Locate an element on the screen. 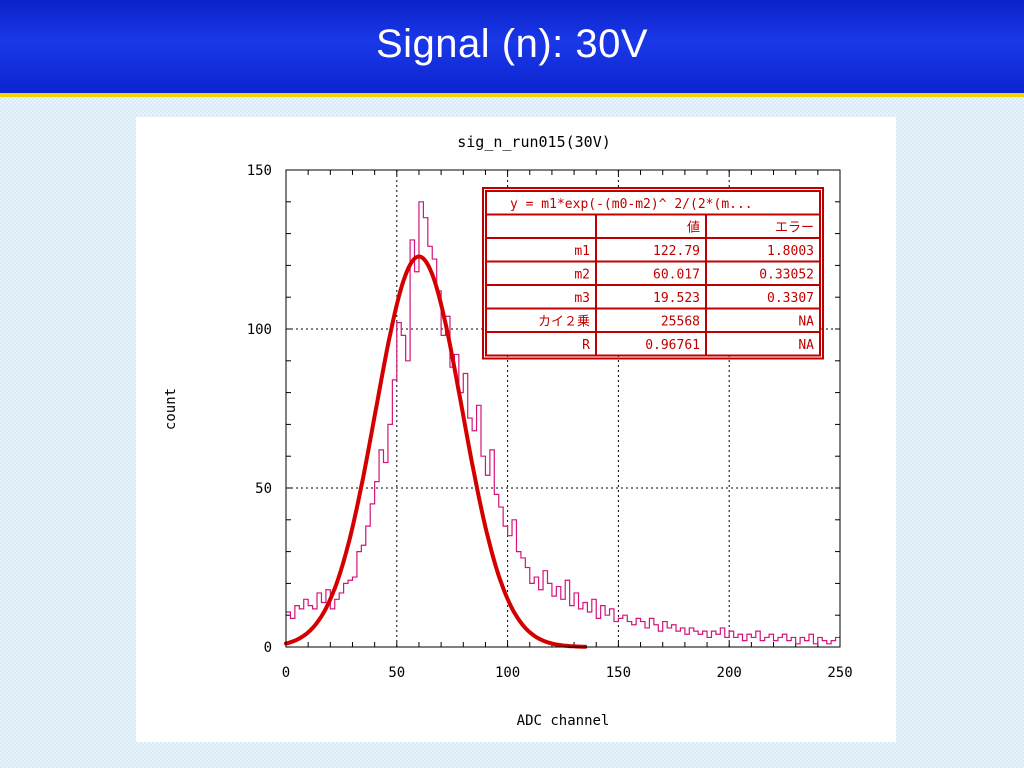 This screenshot has width=1024, height=768. table-cell: R is located at coordinates (586, 345).